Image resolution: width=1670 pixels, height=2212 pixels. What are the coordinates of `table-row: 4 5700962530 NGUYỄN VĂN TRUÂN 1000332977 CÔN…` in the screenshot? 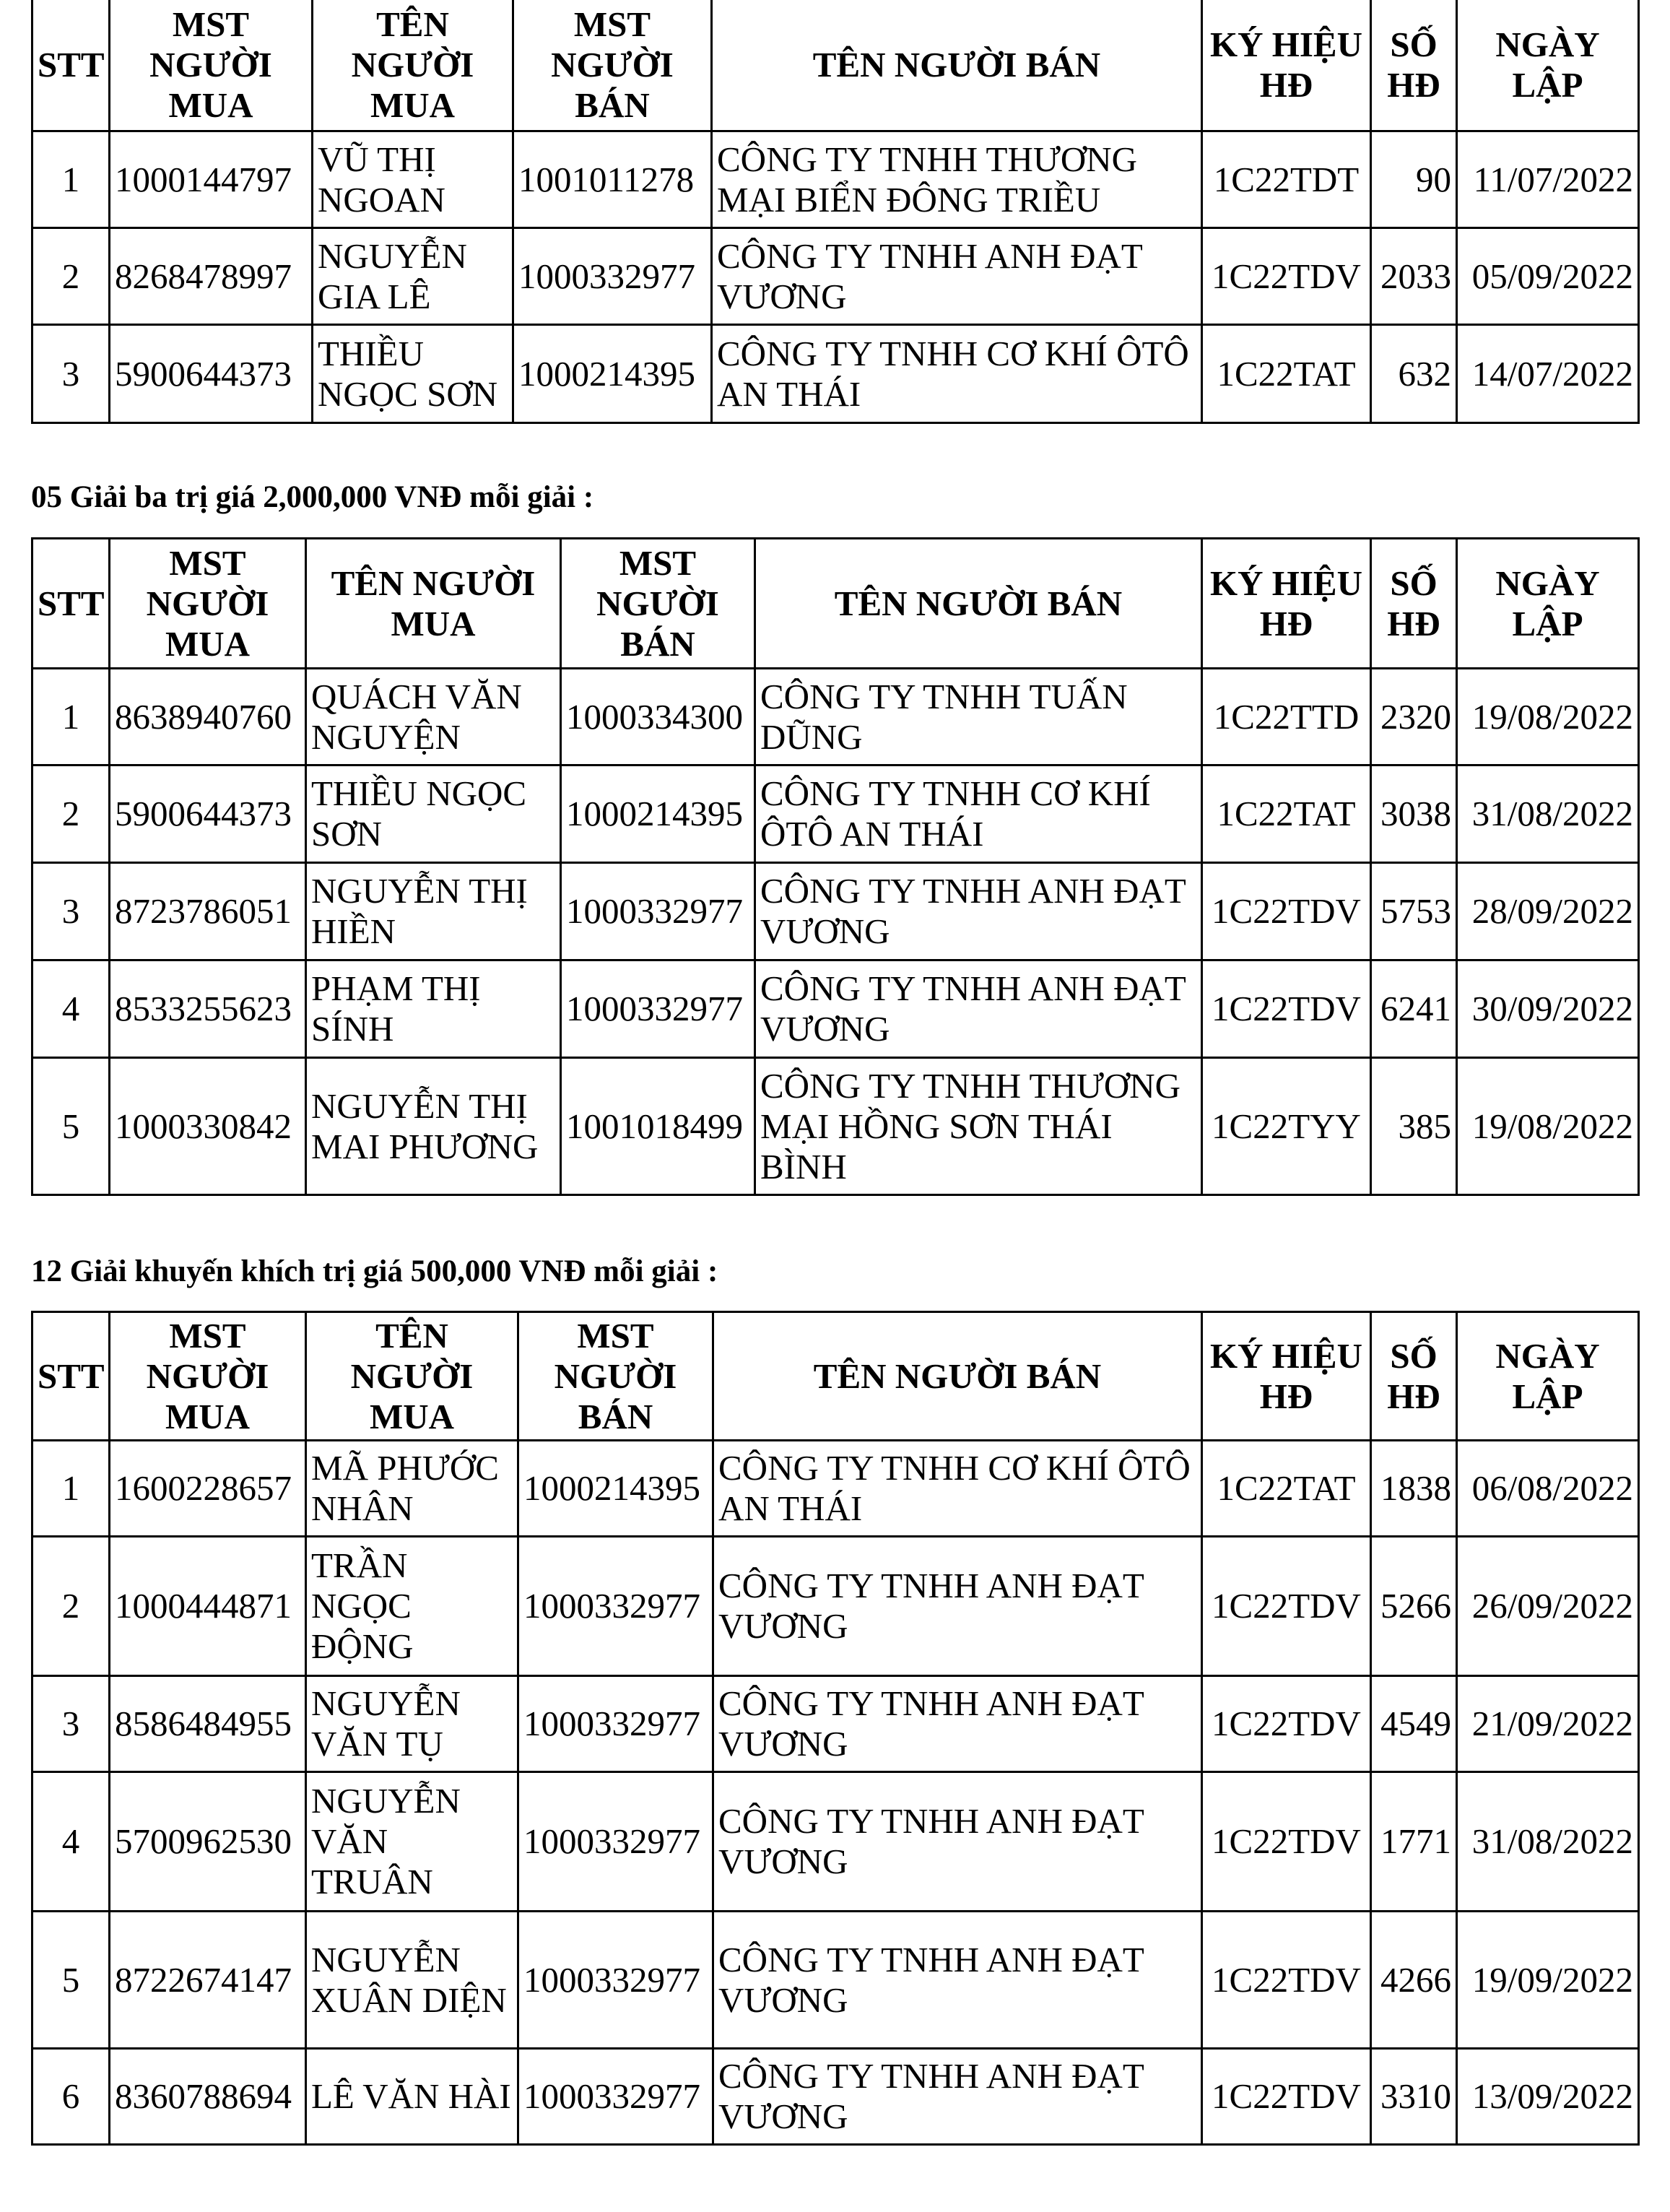 It's located at (835, 1842).